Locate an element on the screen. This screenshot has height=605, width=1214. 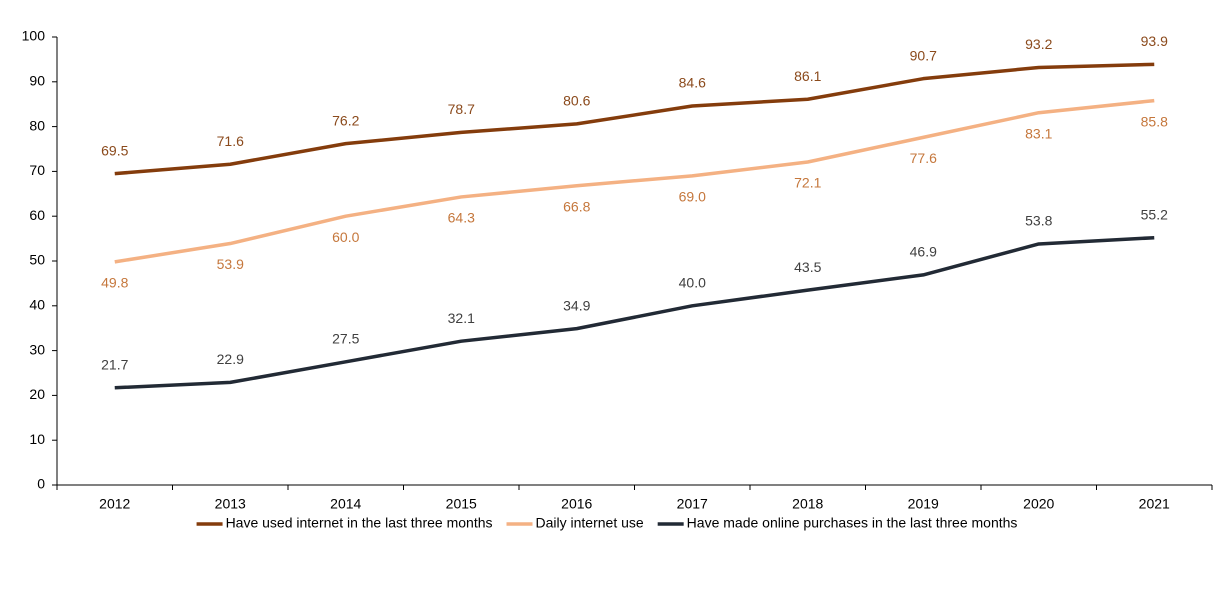
x-tick-label: 2021 is located at coordinates (1154, 504).